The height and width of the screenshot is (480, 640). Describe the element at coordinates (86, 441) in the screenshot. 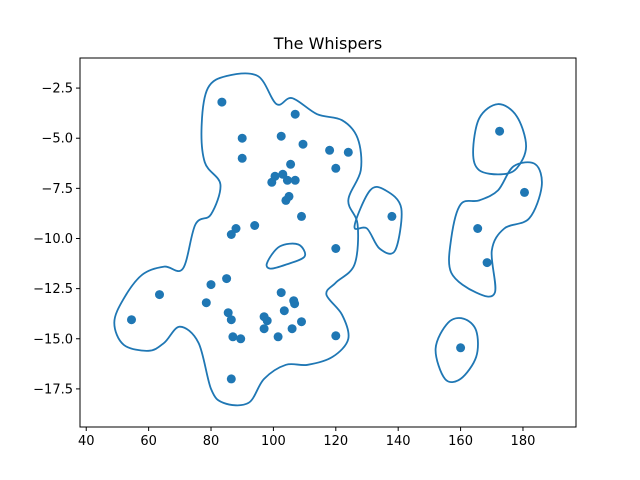

I see `x-tick-label-40: 40` at that location.